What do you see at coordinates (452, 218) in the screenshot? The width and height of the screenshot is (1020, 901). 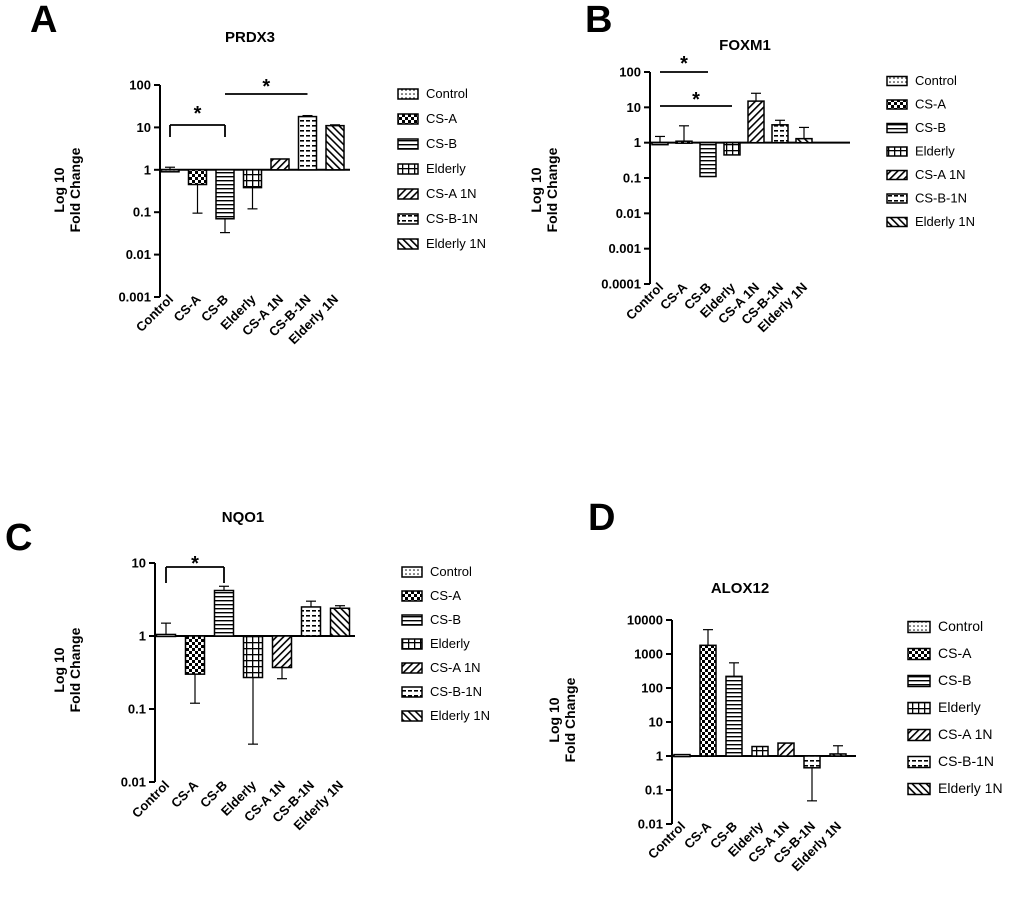 I see `legend-label: CS-B-1N` at bounding box center [452, 218].